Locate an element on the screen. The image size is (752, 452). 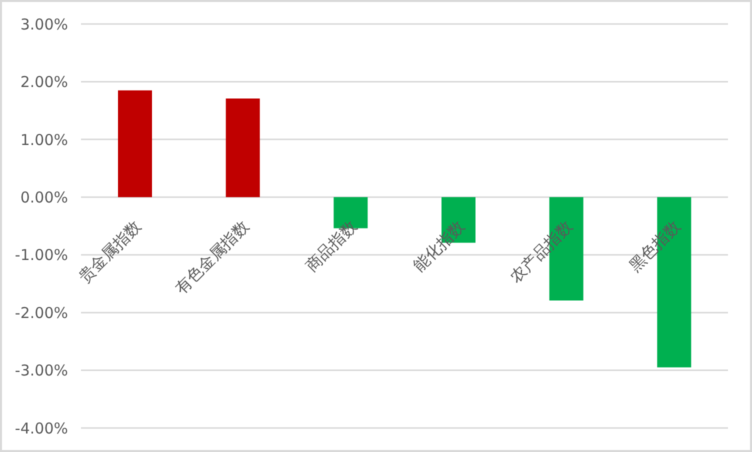
y-tick-label: -4.00% is located at coordinates (41, 428).